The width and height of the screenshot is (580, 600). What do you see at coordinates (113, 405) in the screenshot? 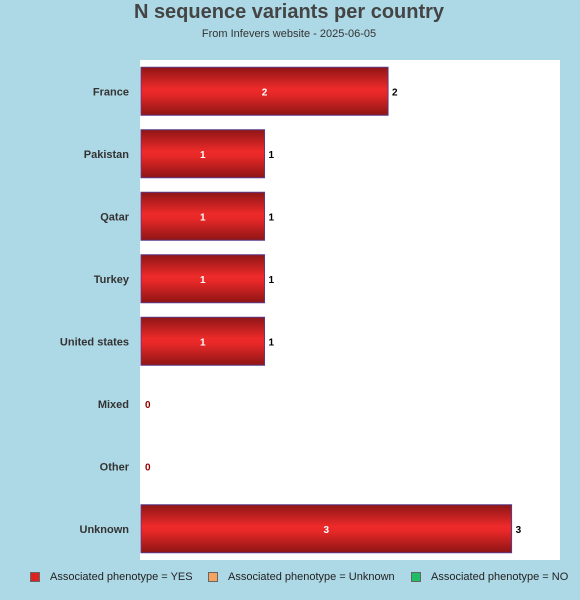
I see `category-label-mixed: Mixed` at bounding box center [113, 405].